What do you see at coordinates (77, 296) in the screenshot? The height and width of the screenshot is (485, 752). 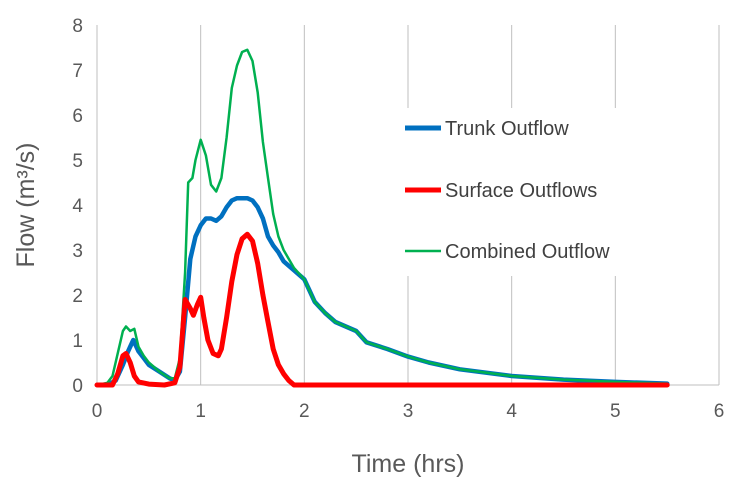 I see `y-tick-label: 2` at bounding box center [77, 296].